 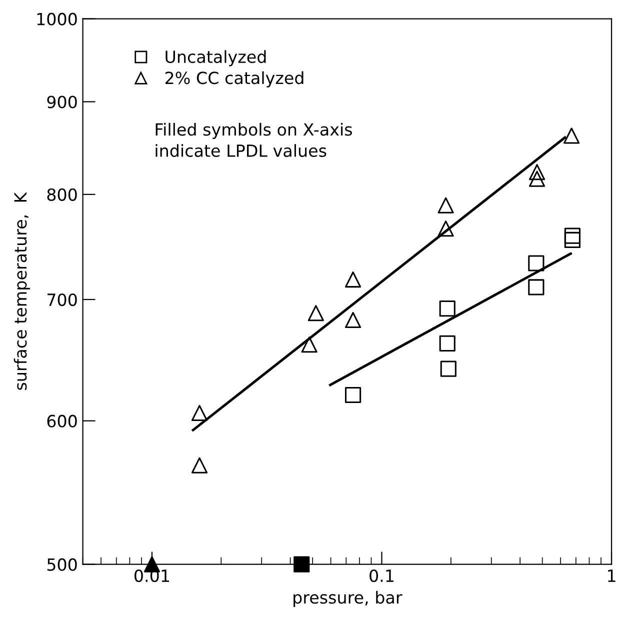 I want to click on y-tick-label: 500, so click(x=62, y=564).